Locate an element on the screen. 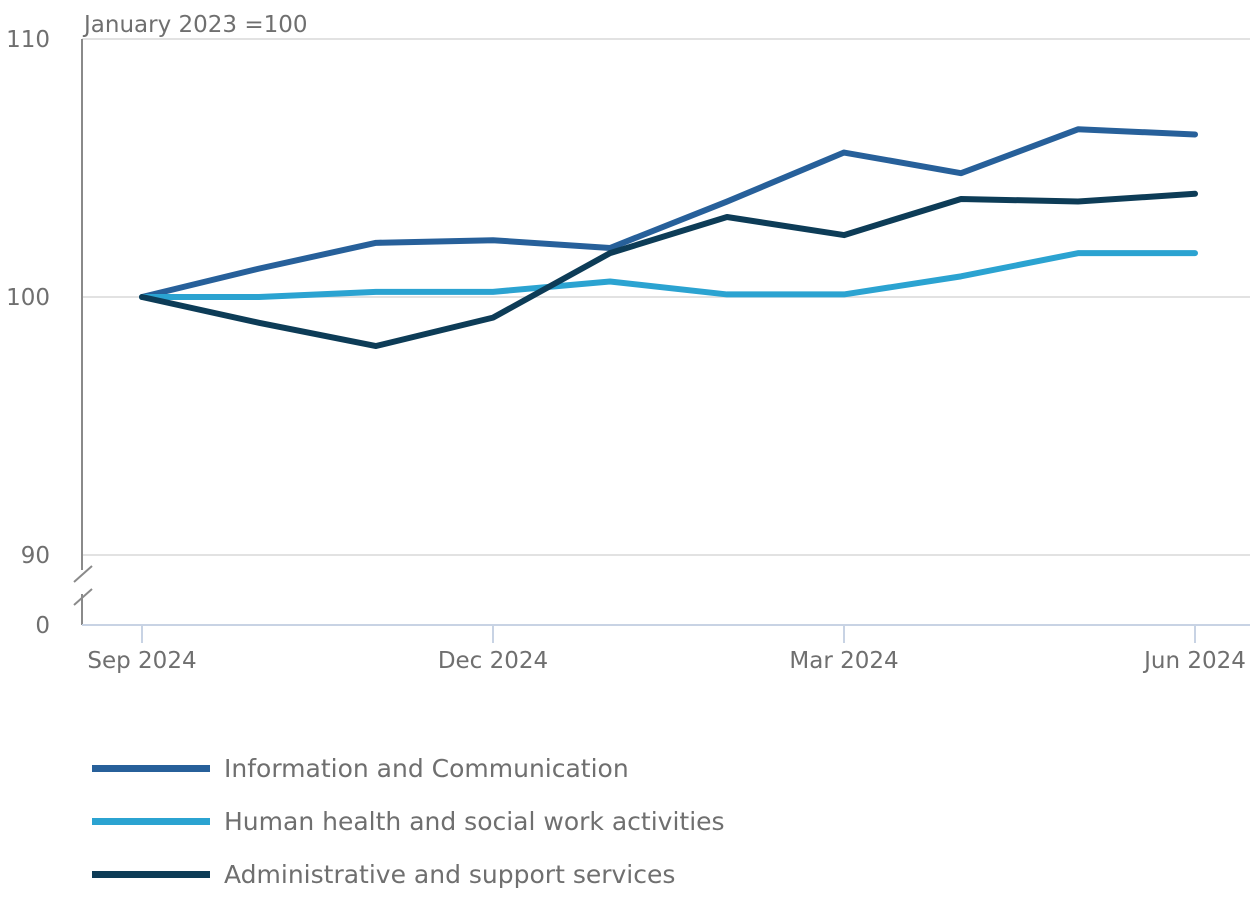 Image resolution: width=1250 pixels, height=901 pixels. y-tick-label: 100 is located at coordinates (28, 298).